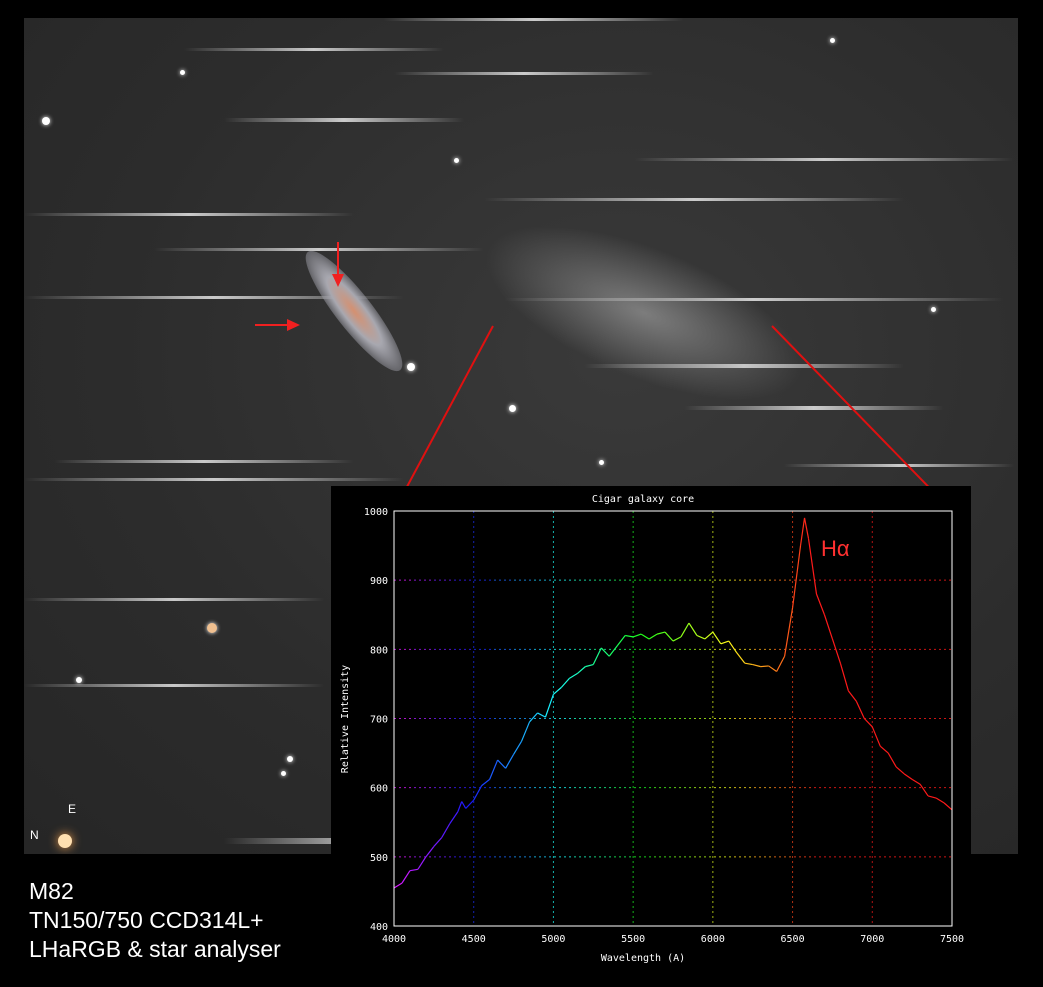  What do you see at coordinates (277, 325) in the screenshot?
I see `arrow-right-icon` at bounding box center [277, 325].